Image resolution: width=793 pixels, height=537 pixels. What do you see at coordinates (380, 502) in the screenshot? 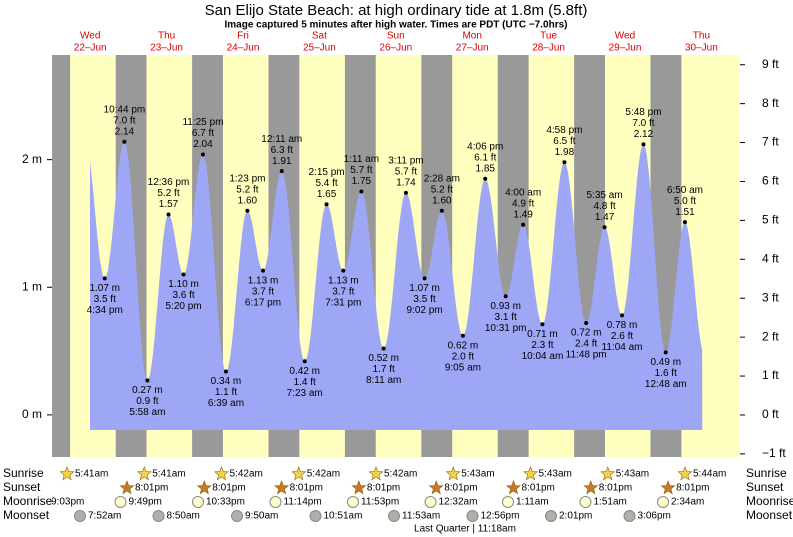
I see `moonrise-time: 11:53pm` at bounding box center [380, 502].